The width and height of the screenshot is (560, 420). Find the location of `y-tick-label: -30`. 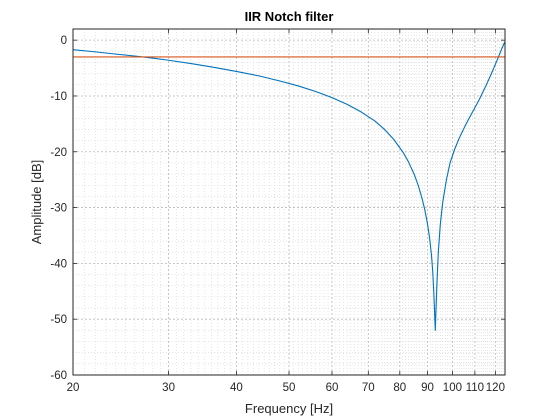

y-tick-label: -30 is located at coordinates (58, 209).